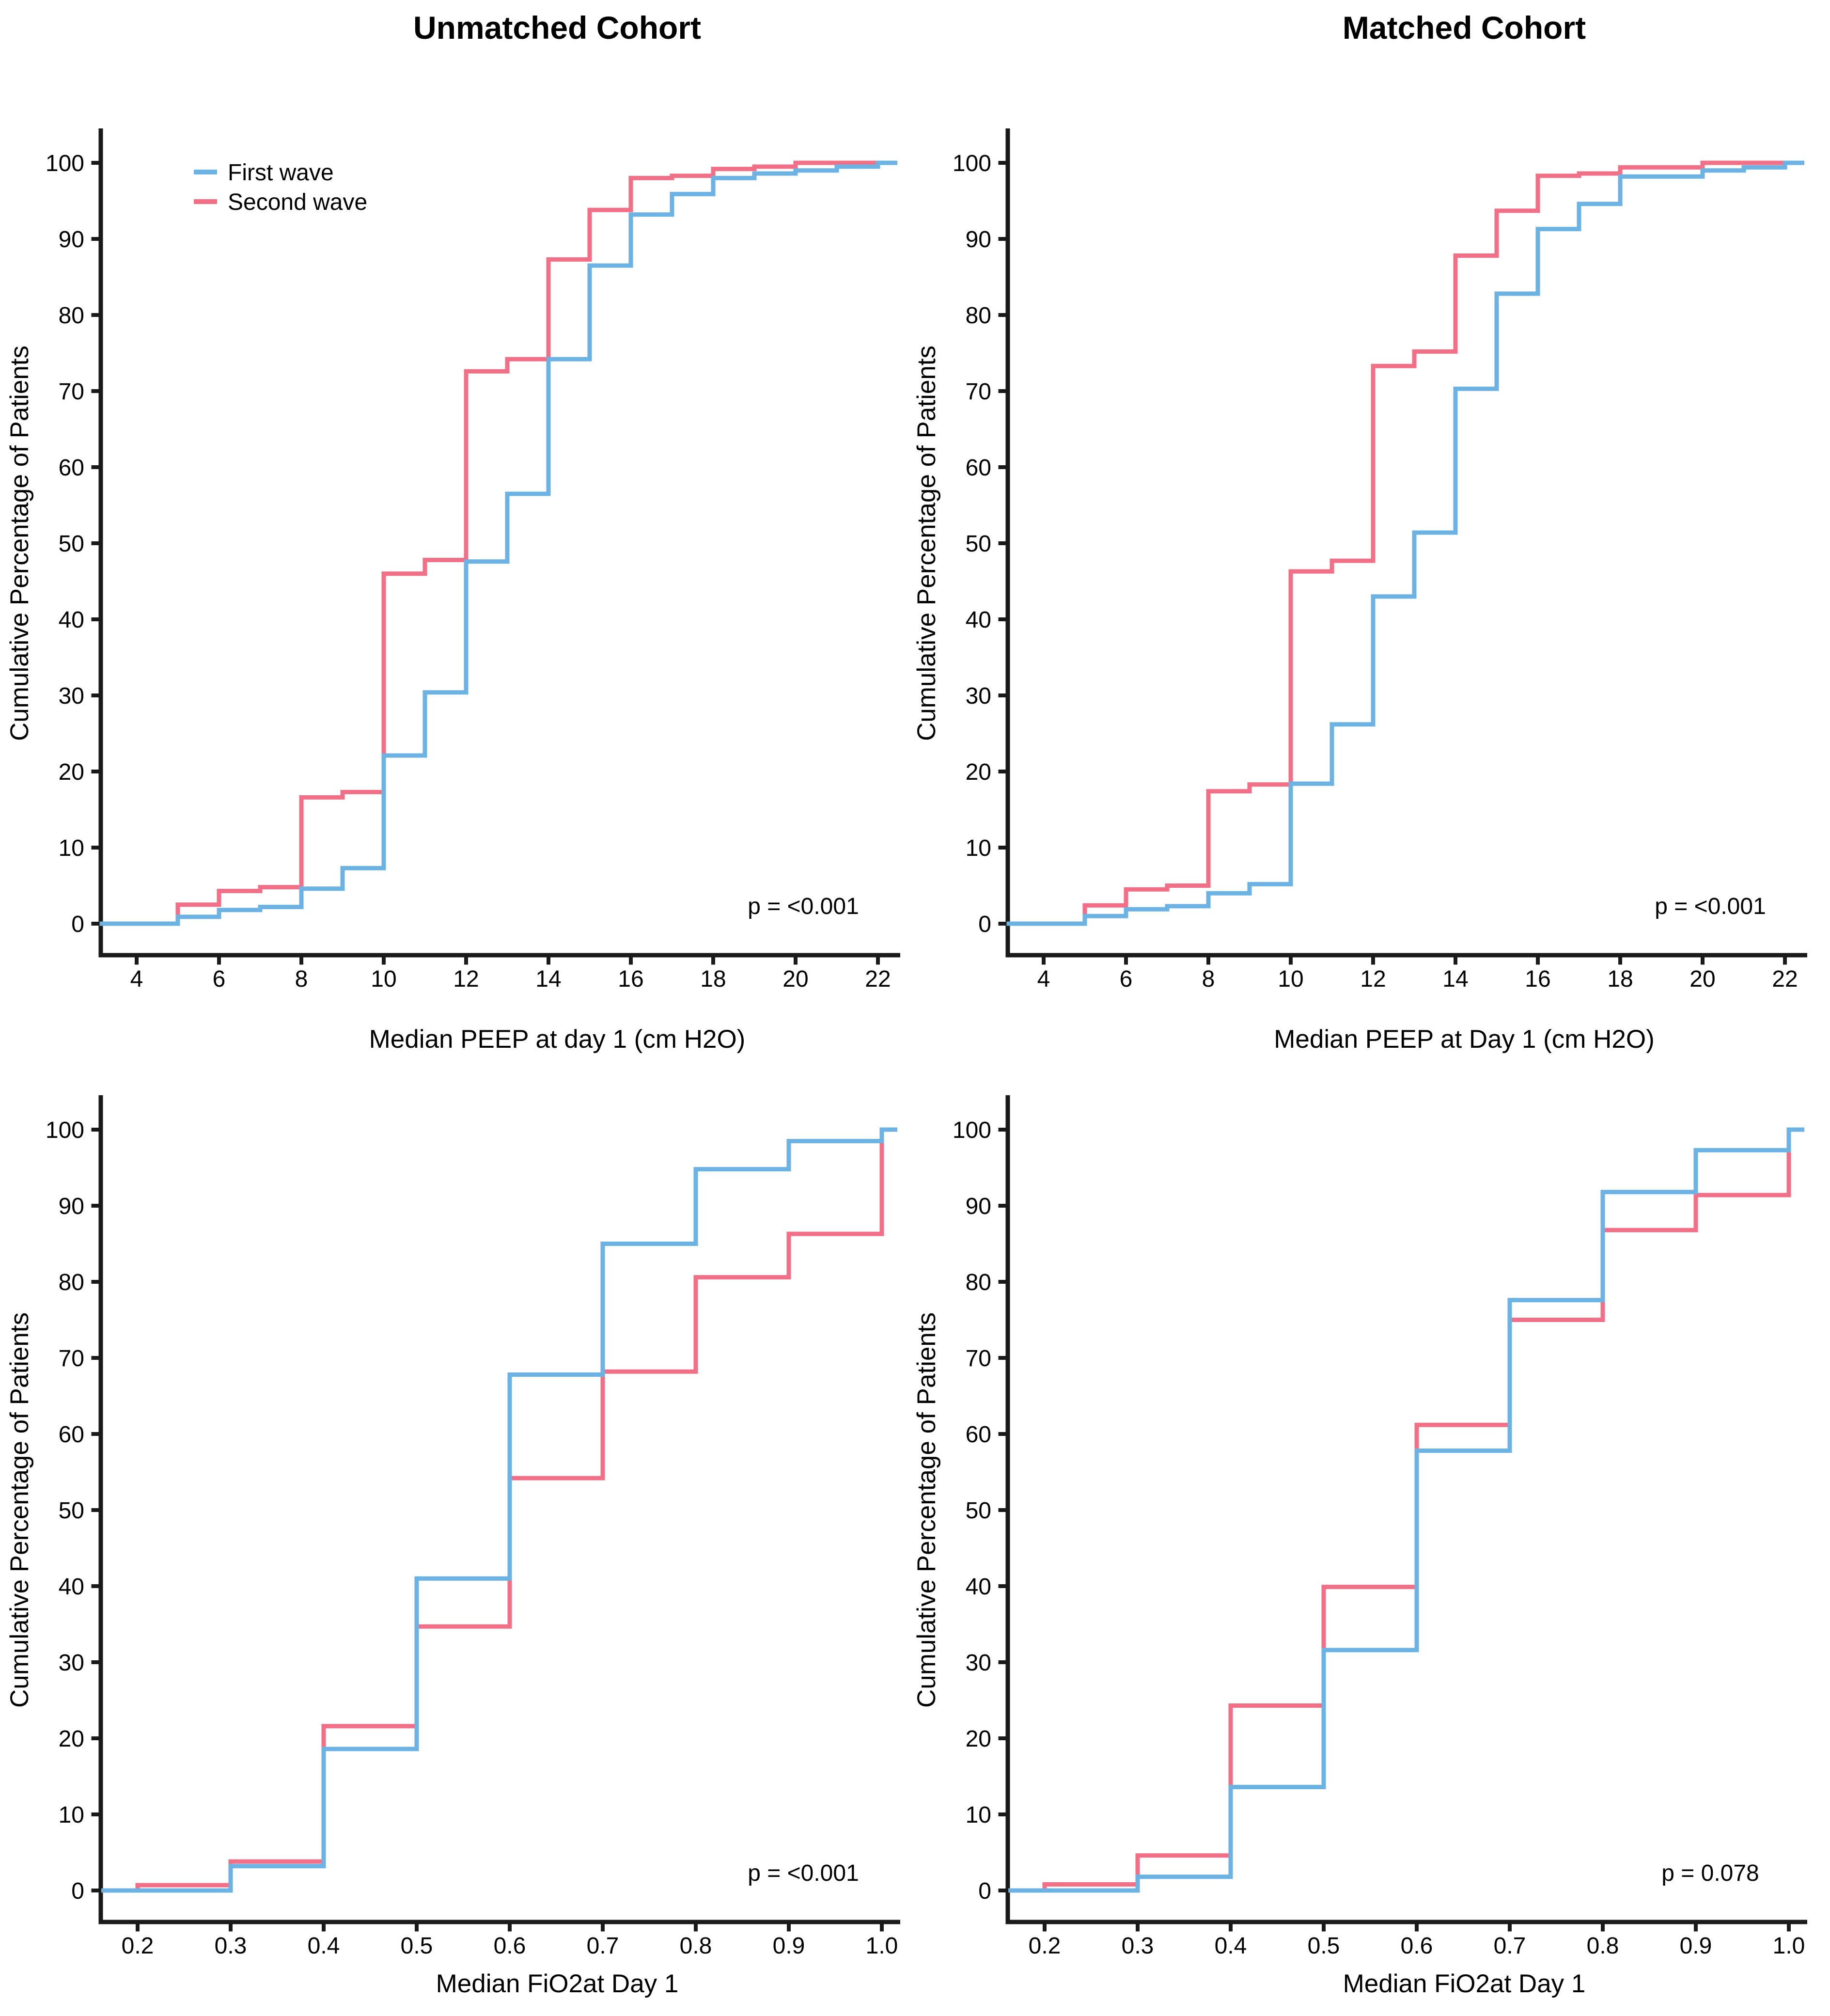 The width and height of the screenshot is (1830, 2016). I want to click on x-tick-label: 0.3, so click(1138, 1946).